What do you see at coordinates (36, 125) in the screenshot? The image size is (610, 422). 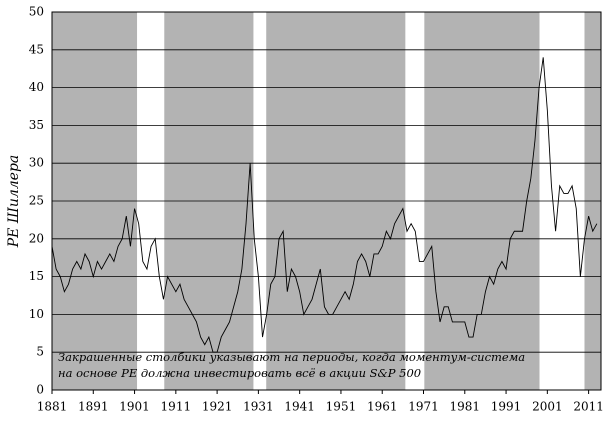 I see `y-tick-label: 35` at bounding box center [36, 125].